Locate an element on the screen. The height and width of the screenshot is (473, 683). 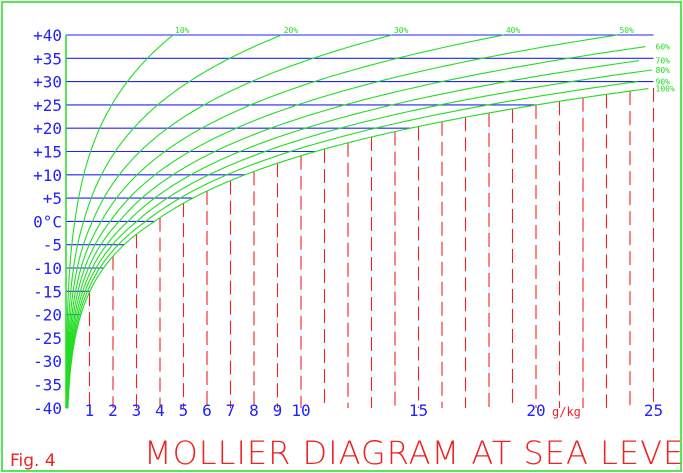
y-tick-label: -25 is located at coordinates (47, 338).